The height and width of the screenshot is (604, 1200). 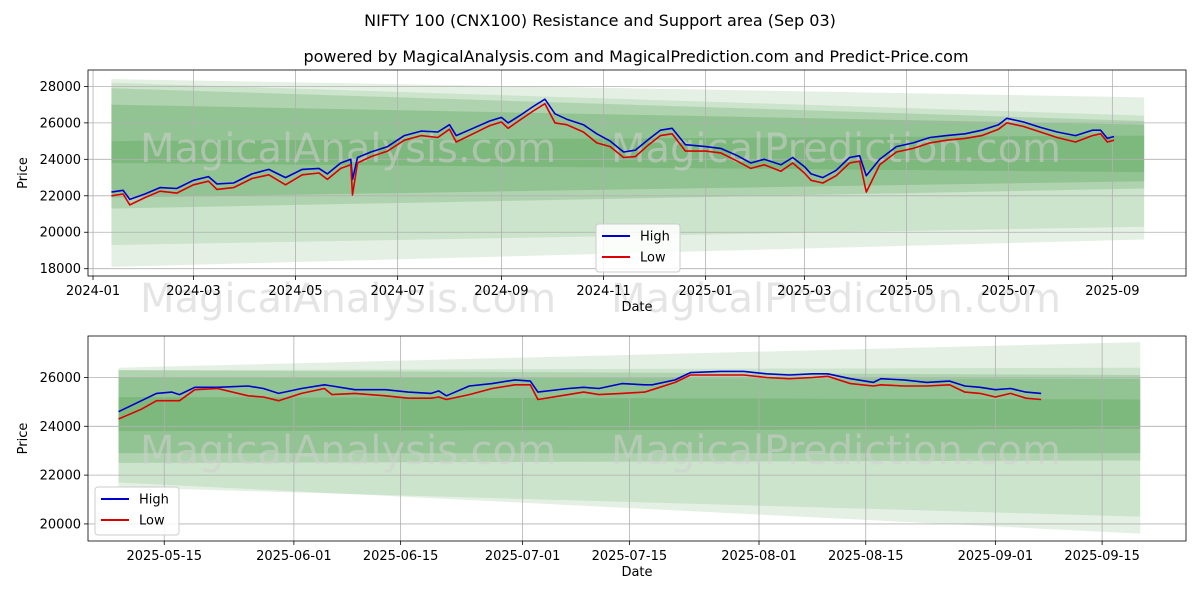 I want to click on x-tick-label: 2025-06-01, so click(x=294, y=556).